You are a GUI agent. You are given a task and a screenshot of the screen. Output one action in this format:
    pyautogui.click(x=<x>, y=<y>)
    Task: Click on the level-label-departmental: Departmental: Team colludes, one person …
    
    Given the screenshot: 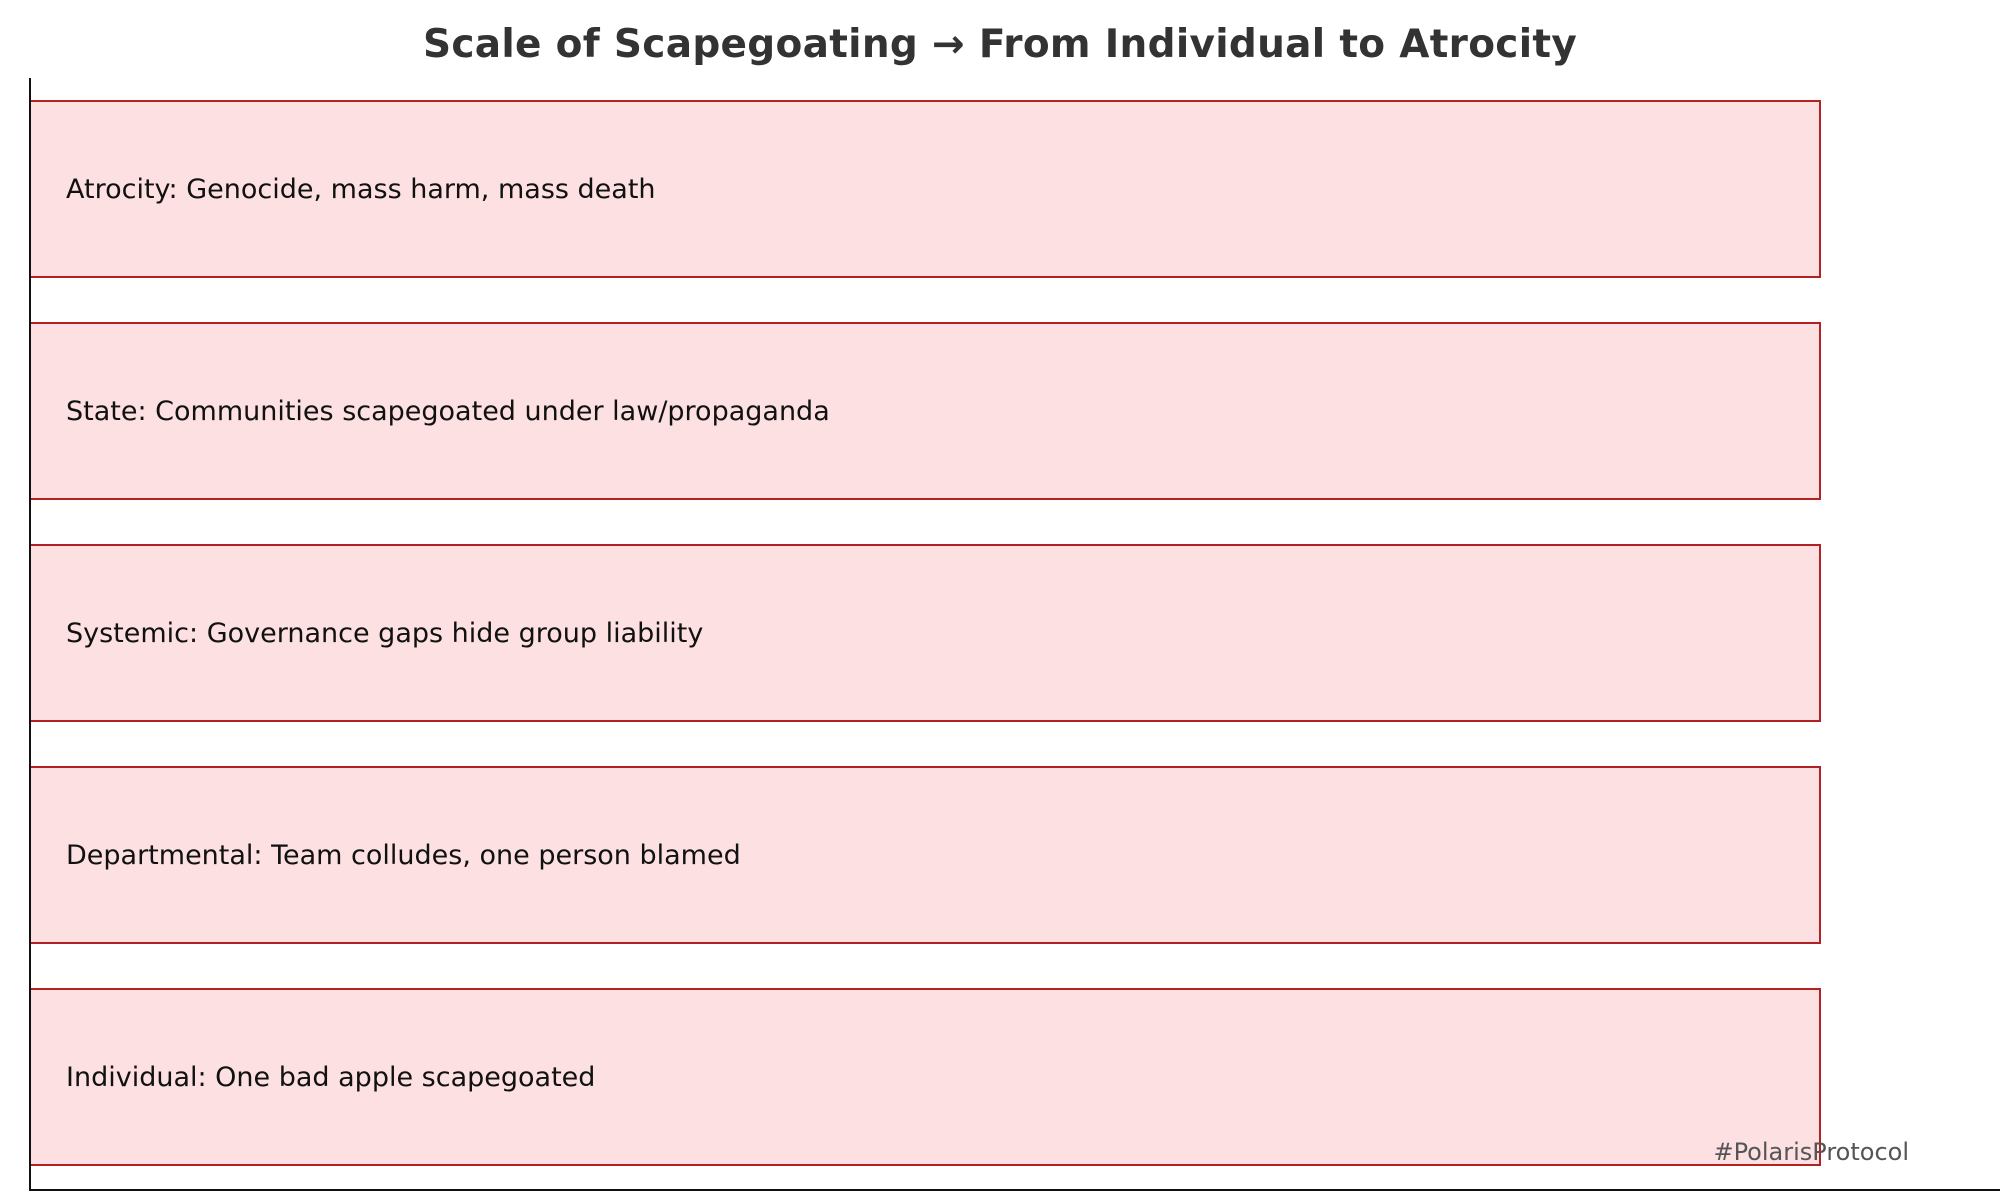 What is the action you would take?
    pyautogui.click(x=403, y=855)
    